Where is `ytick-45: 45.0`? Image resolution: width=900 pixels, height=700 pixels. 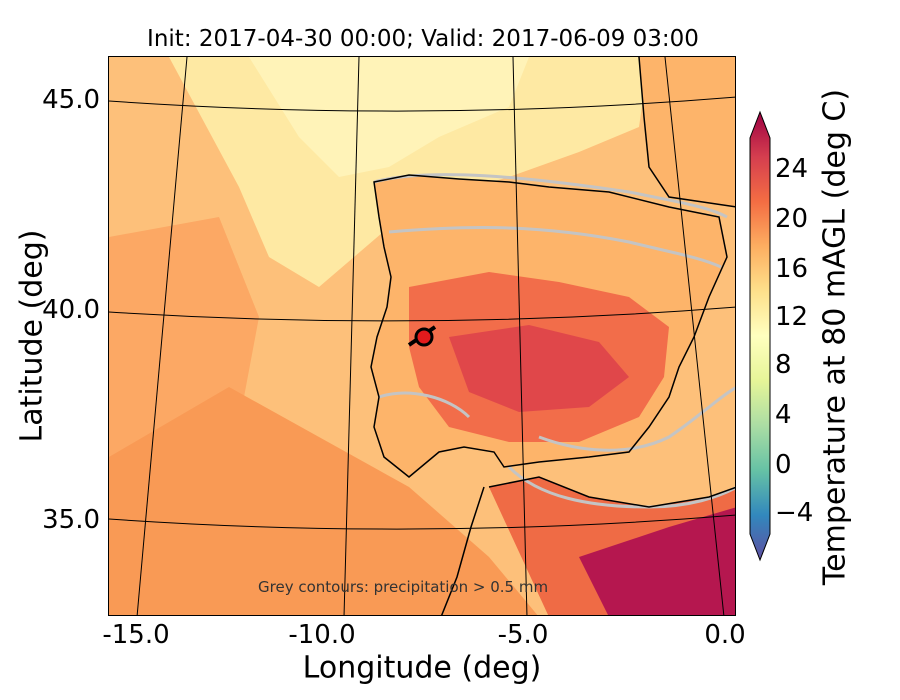
ytick-45: 45.0 is located at coordinates (71, 100).